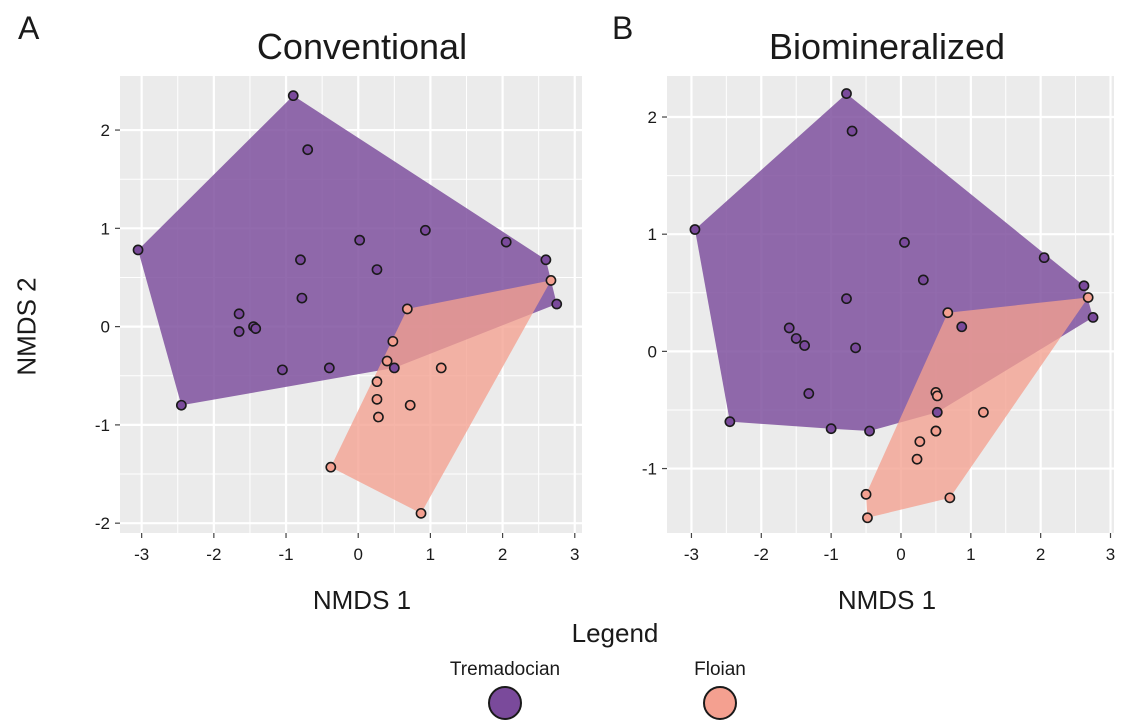  I want to click on panel-b-y-tick-label: 0, so click(652, 351).